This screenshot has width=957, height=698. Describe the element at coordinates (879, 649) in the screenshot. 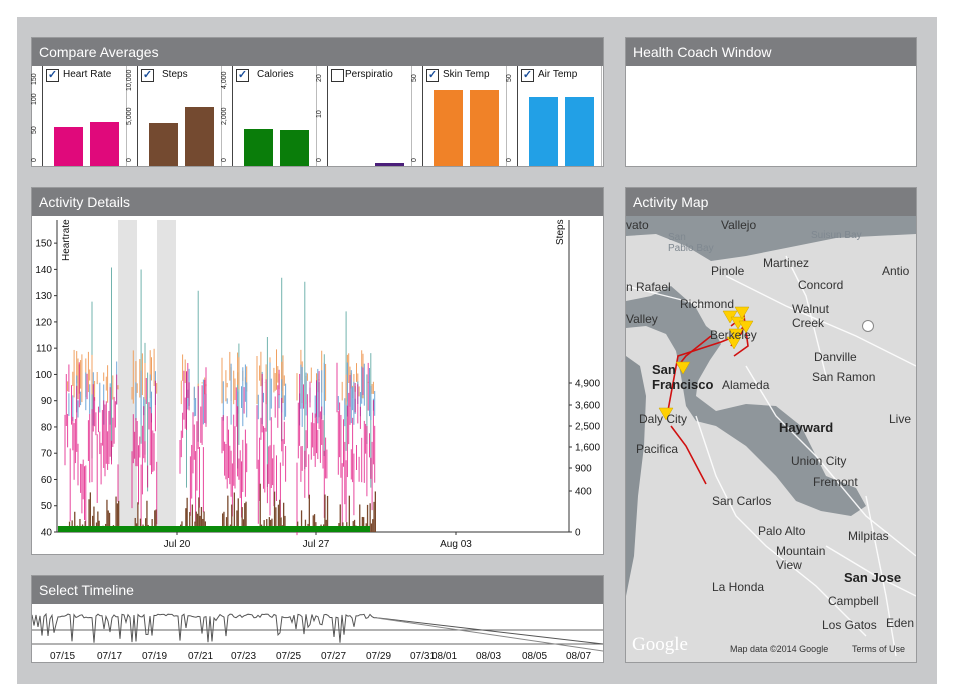

I see `terms-of-use-link: Terms of Use` at that location.